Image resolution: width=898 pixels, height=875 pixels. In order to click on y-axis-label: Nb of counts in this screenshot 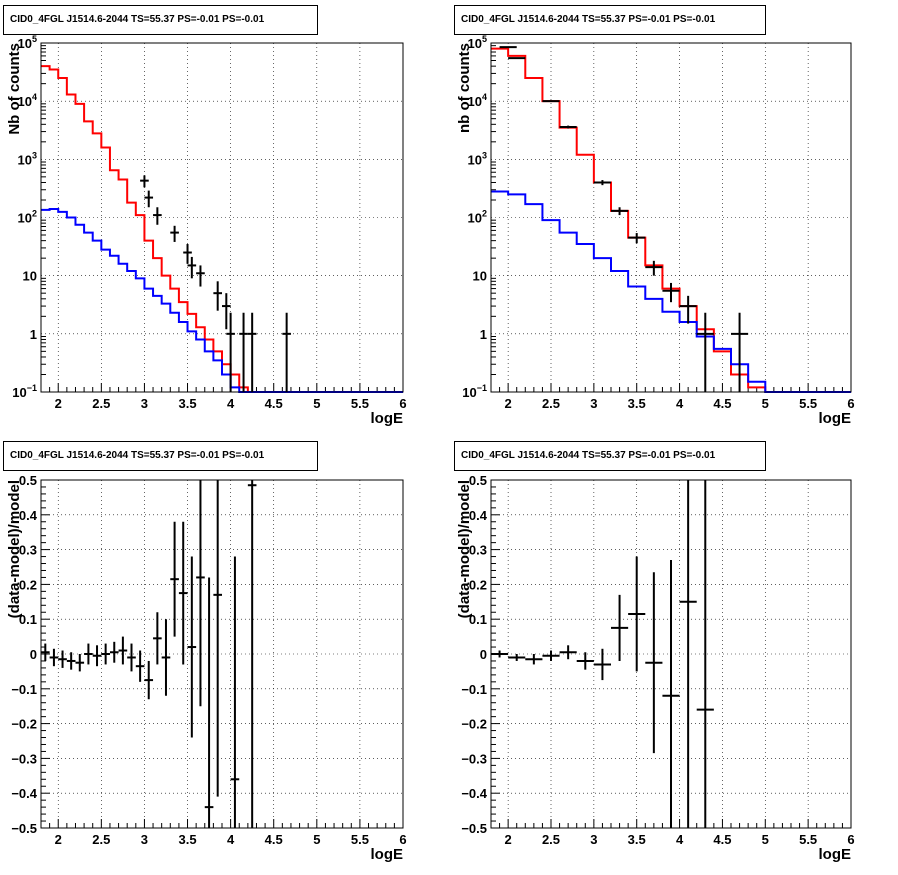, I will do `click(14, 89)`.